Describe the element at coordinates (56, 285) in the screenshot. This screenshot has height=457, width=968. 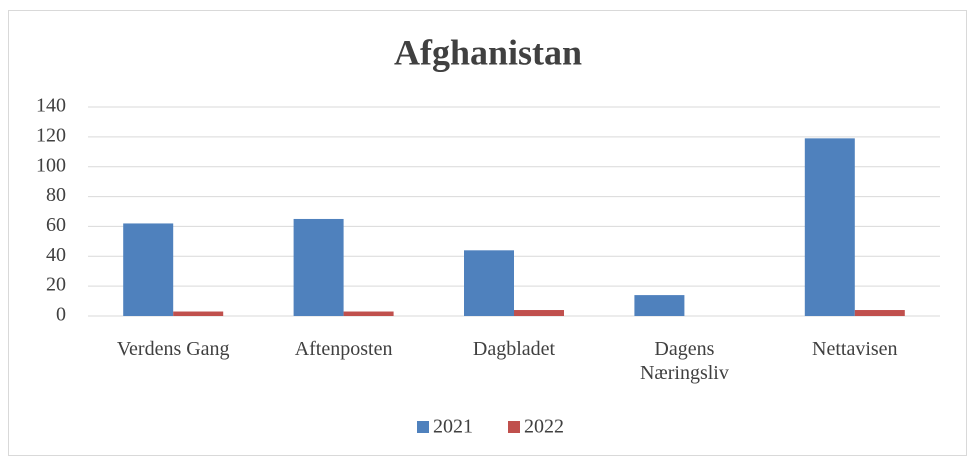
I see `y-tick-label: 20` at that location.